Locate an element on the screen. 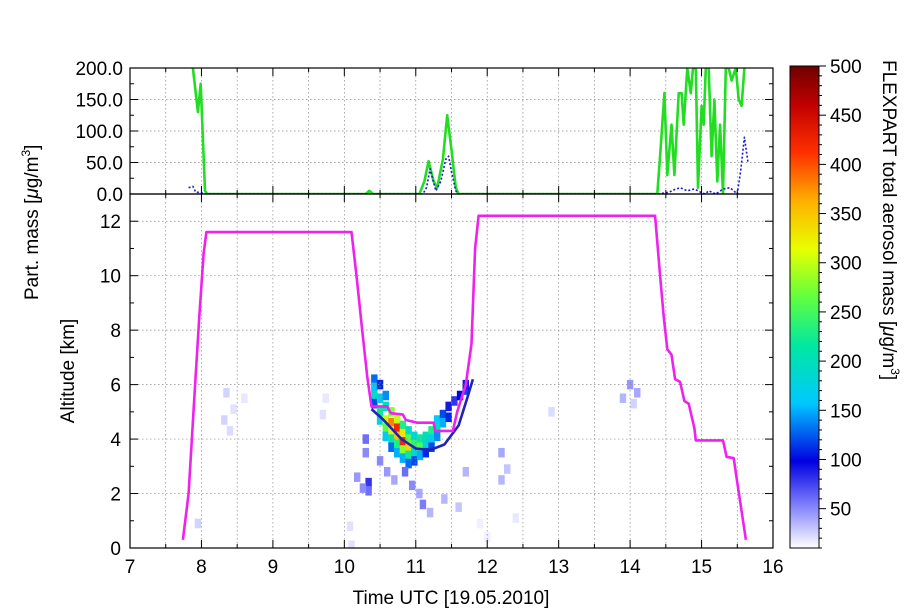 The height and width of the screenshot is (610, 912). main-y-tick-label: 6 is located at coordinates (115, 386).